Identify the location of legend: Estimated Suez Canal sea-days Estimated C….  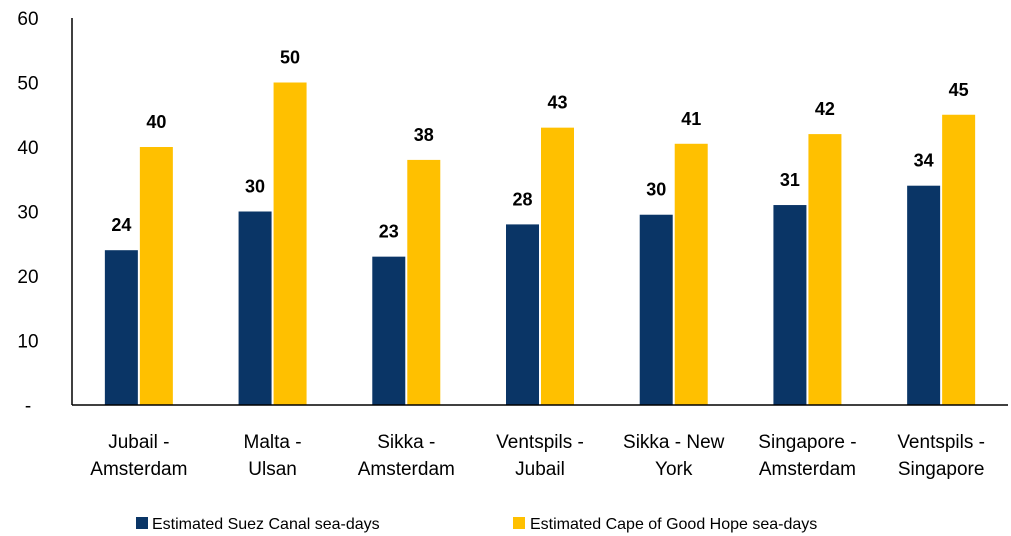
(476, 524).